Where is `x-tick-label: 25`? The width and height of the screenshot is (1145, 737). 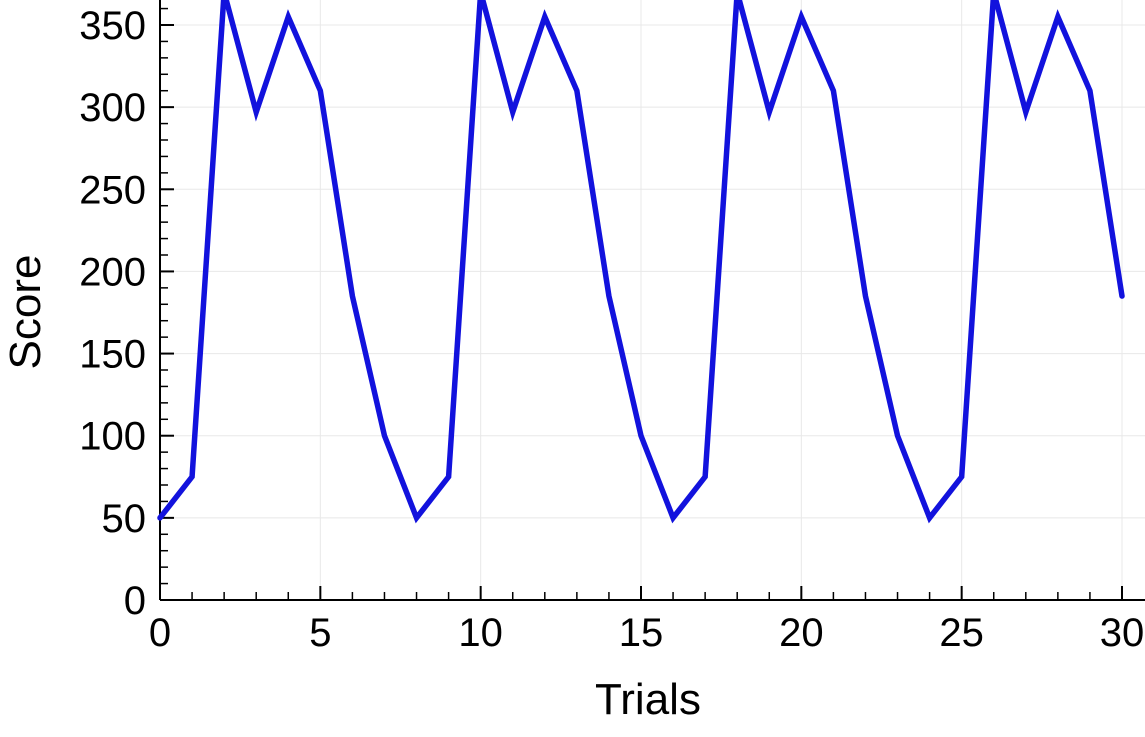
x-tick-label: 25 is located at coordinates (961, 633).